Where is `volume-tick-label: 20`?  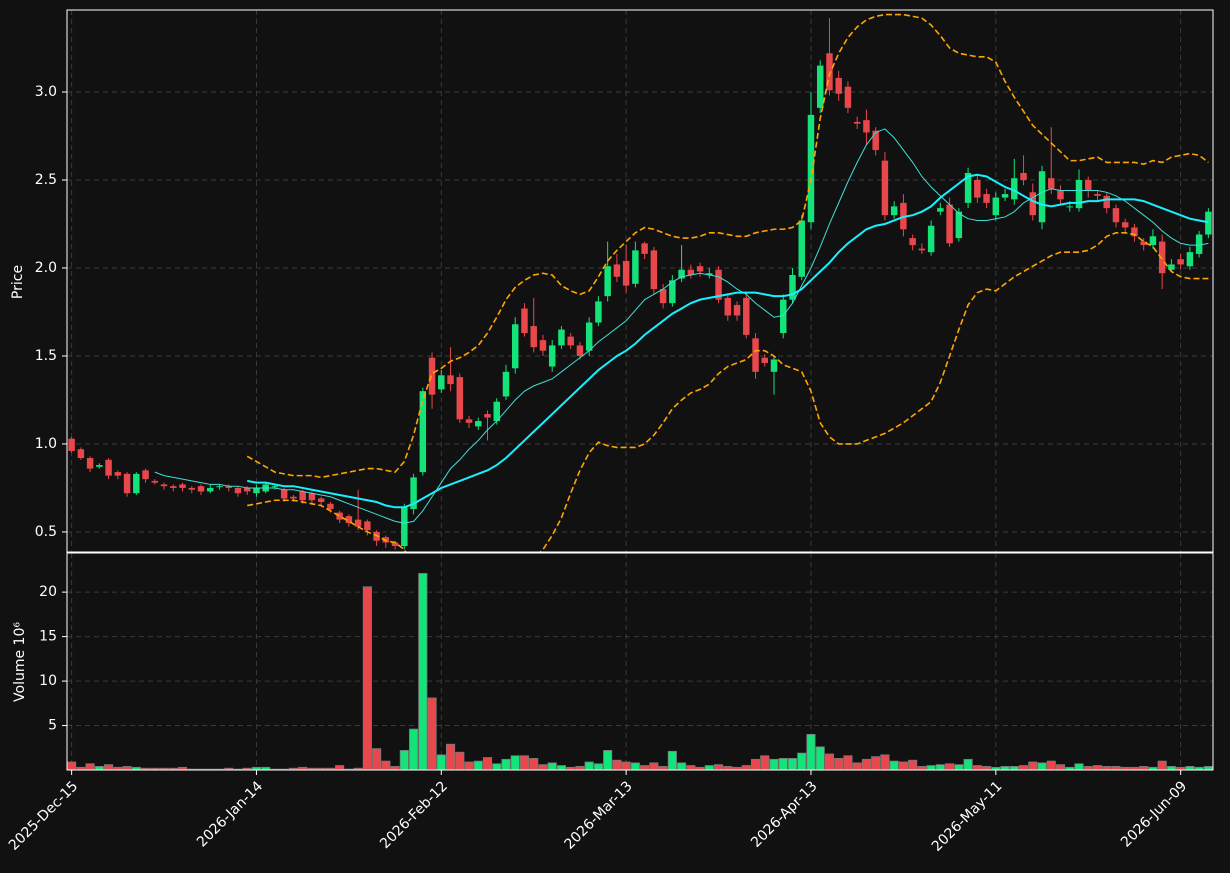 volume-tick-label: 20 is located at coordinates (48, 592).